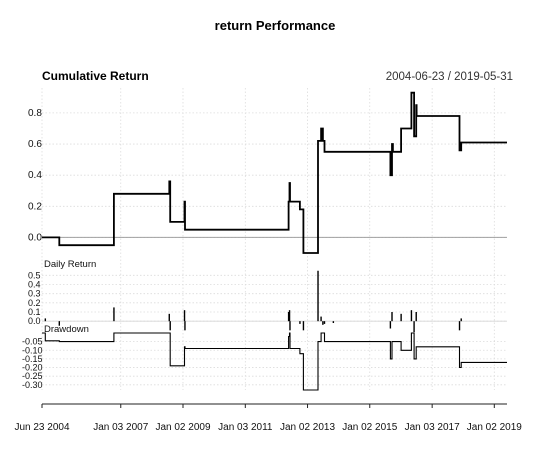 The height and width of the screenshot is (463, 550). What do you see at coordinates (34, 303) in the screenshot?
I see `daily-y-tick-label: 0.2` at bounding box center [34, 303].